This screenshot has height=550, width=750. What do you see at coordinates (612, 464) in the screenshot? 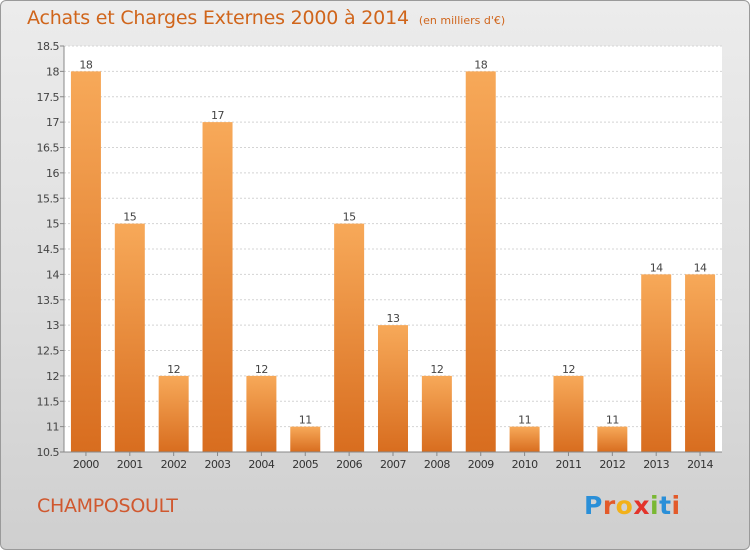
I see `x-tick-label: 2012` at bounding box center [612, 464].